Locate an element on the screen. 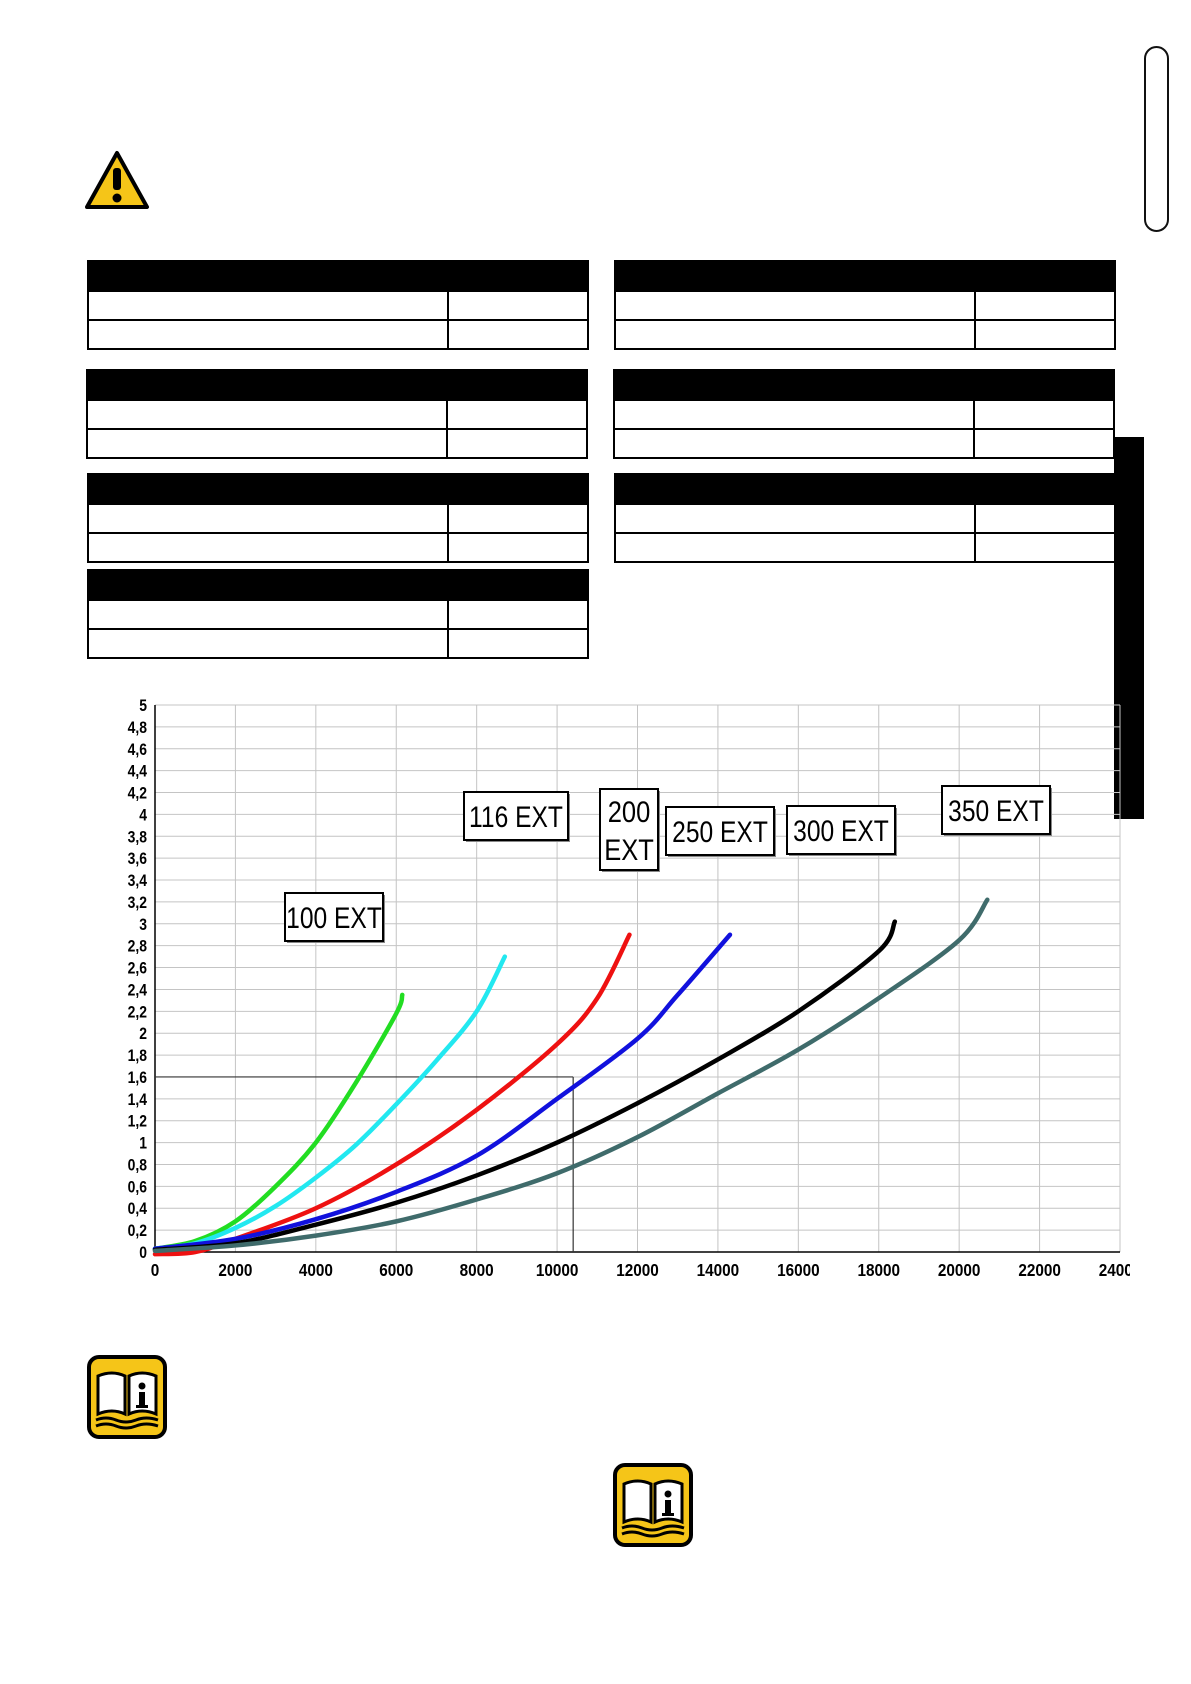 This screenshot has width=1191, height=1684. label-box-350-ext is located at coordinates (996, 810).